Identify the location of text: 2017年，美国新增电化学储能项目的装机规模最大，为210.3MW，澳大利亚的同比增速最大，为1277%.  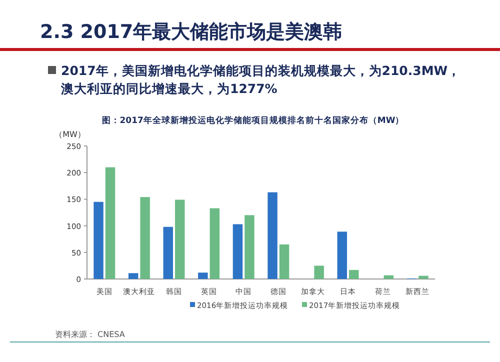
(260, 79).